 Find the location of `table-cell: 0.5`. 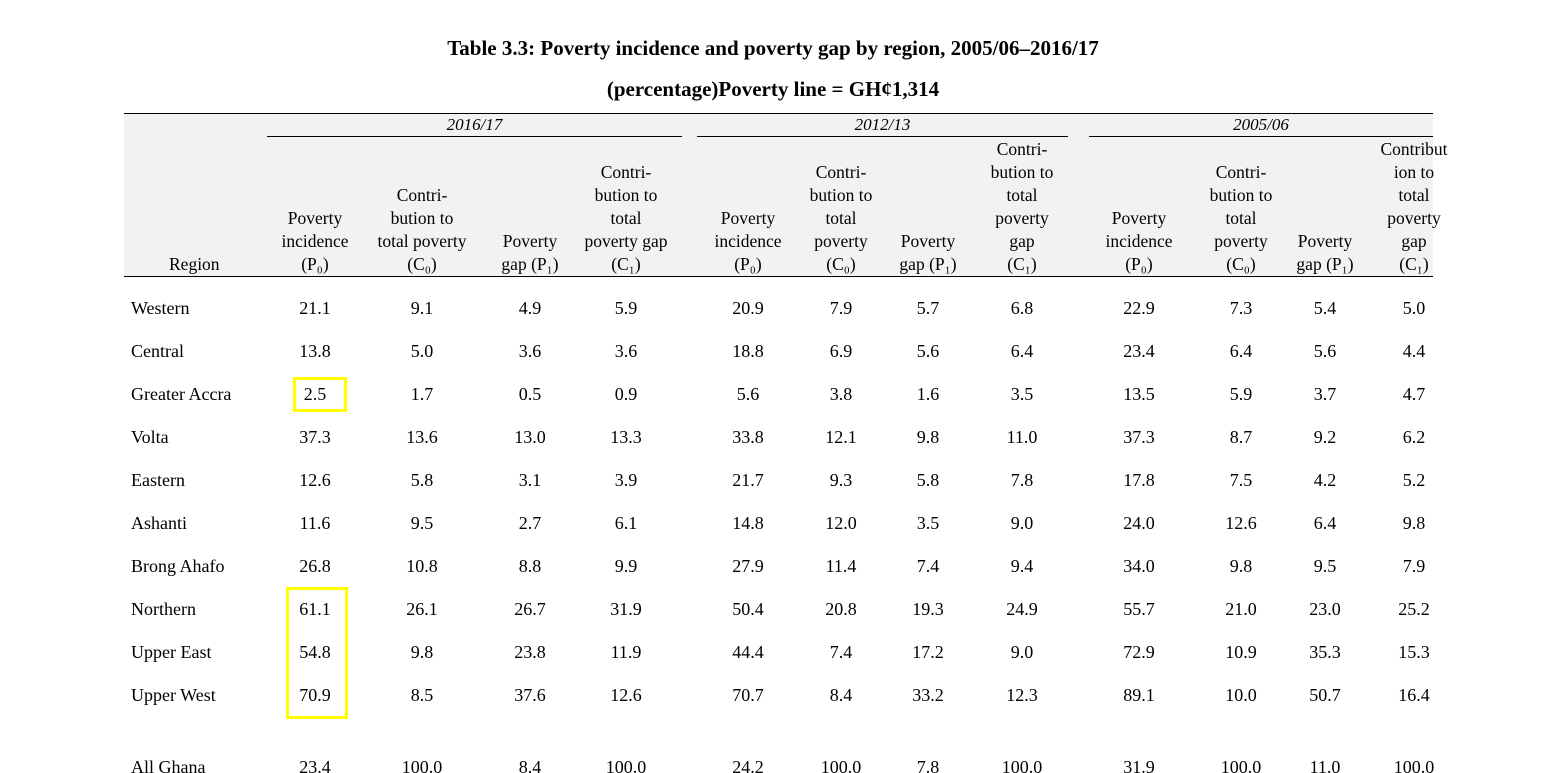

table-cell: 0.5 is located at coordinates (530, 394).